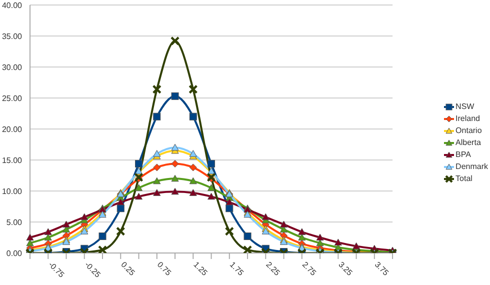 The height and width of the screenshot is (285, 490). What do you see at coordinates (128, 269) in the screenshot?
I see `x-tick-label: 0.25` at bounding box center [128, 269].